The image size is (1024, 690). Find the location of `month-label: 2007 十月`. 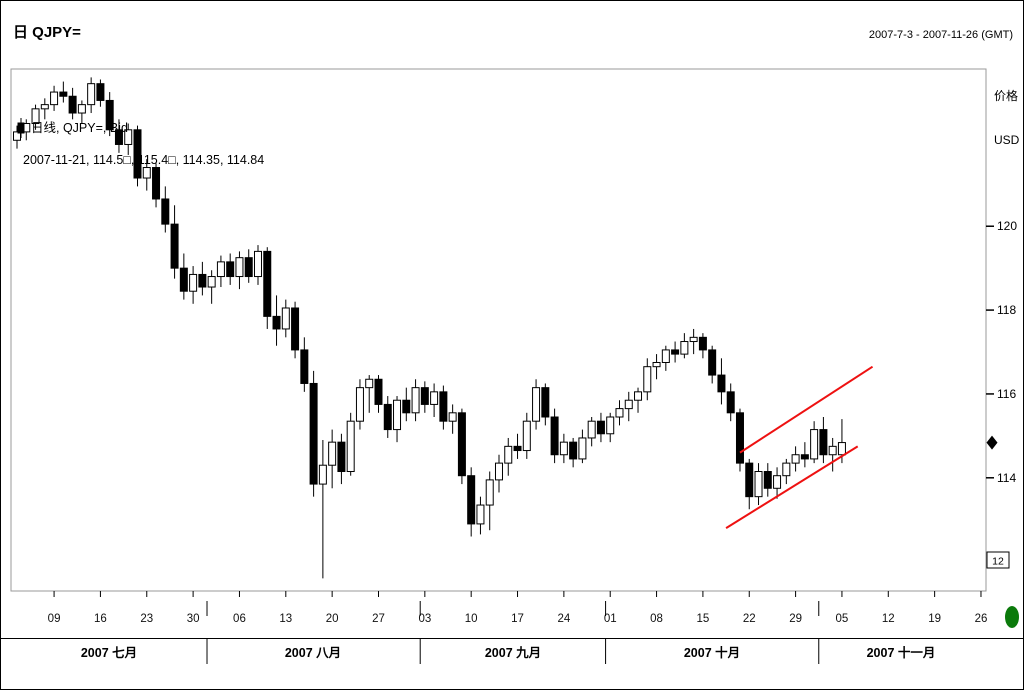

month-label: 2007 十月 is located at coordinates (712, 652).